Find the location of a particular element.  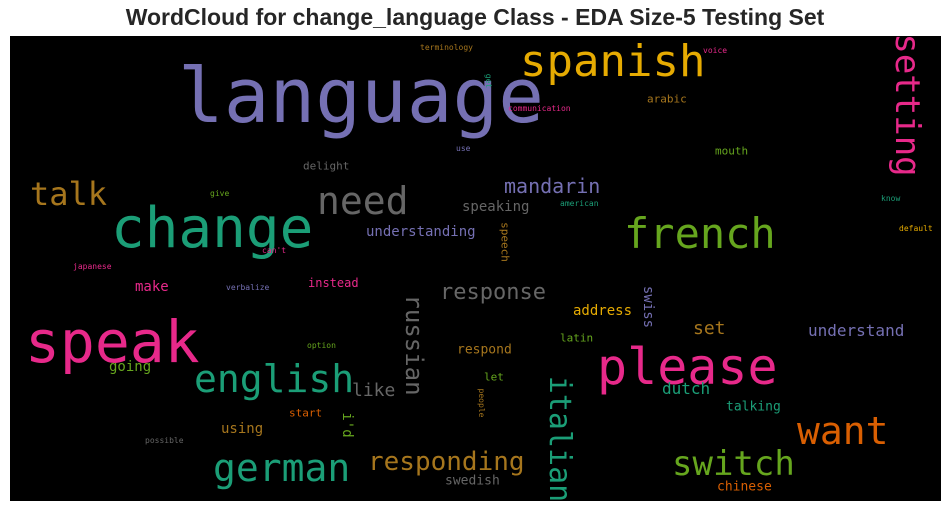

word-swedish: swedish is located at coordinates (472, 481).